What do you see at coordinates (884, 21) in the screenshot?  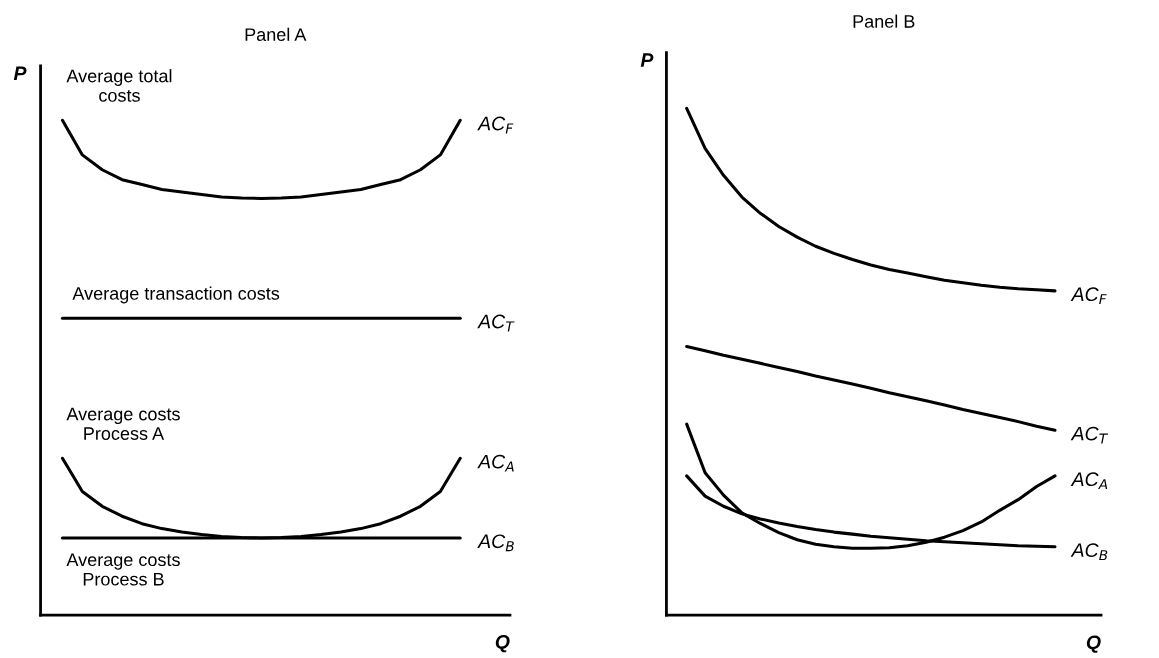 I see `chart-title: Panel B` at bounding box center [884, 21].